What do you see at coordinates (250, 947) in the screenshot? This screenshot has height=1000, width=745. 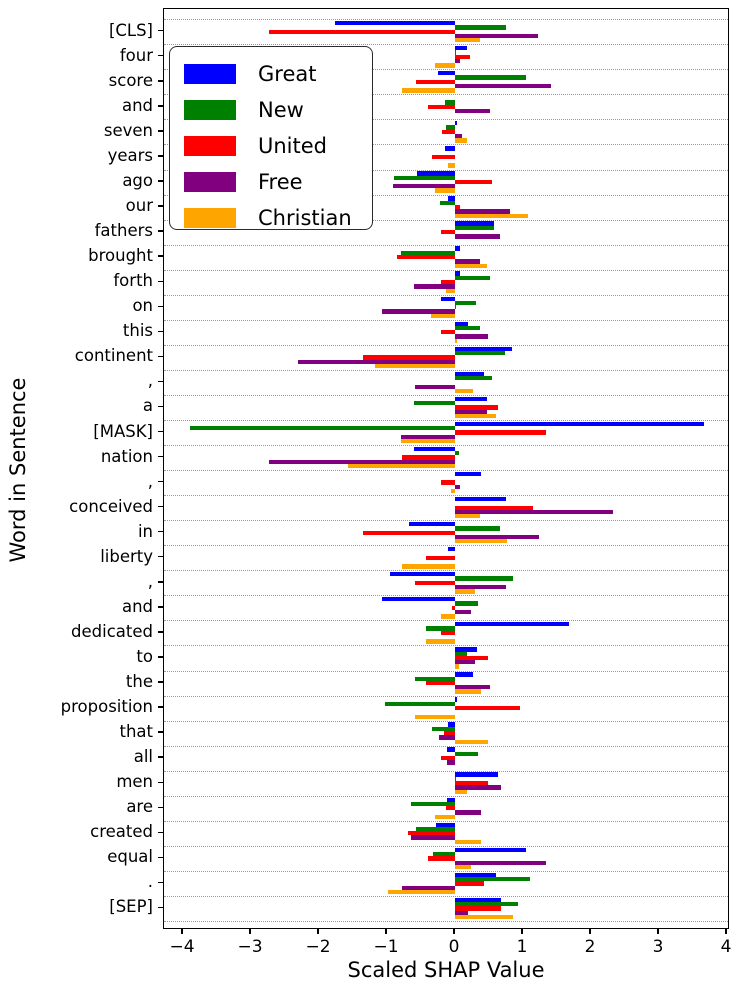 I see `x-tick-label: −3` at bounding box center [250, 947].